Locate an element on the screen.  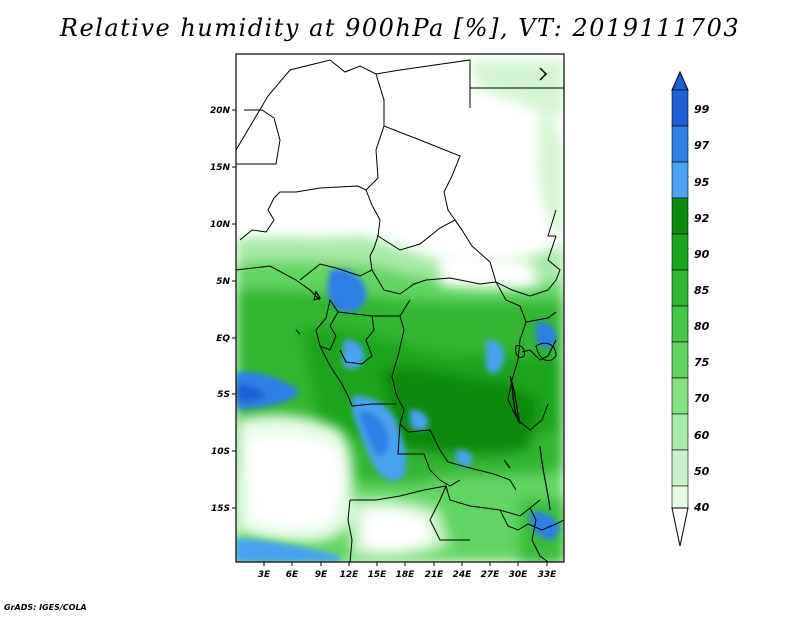
colorbar-bottom-arrow is located at coordinates (680, 527).